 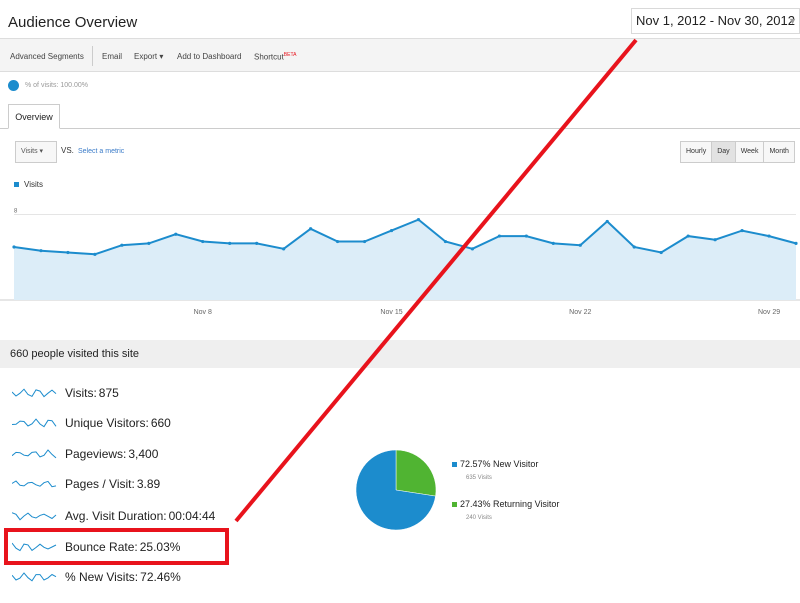 What do you see at coordinates (400, 354) in the screenshot?
I see `summary-bar: 660 people visited this site` at bounding box center [400, 354].